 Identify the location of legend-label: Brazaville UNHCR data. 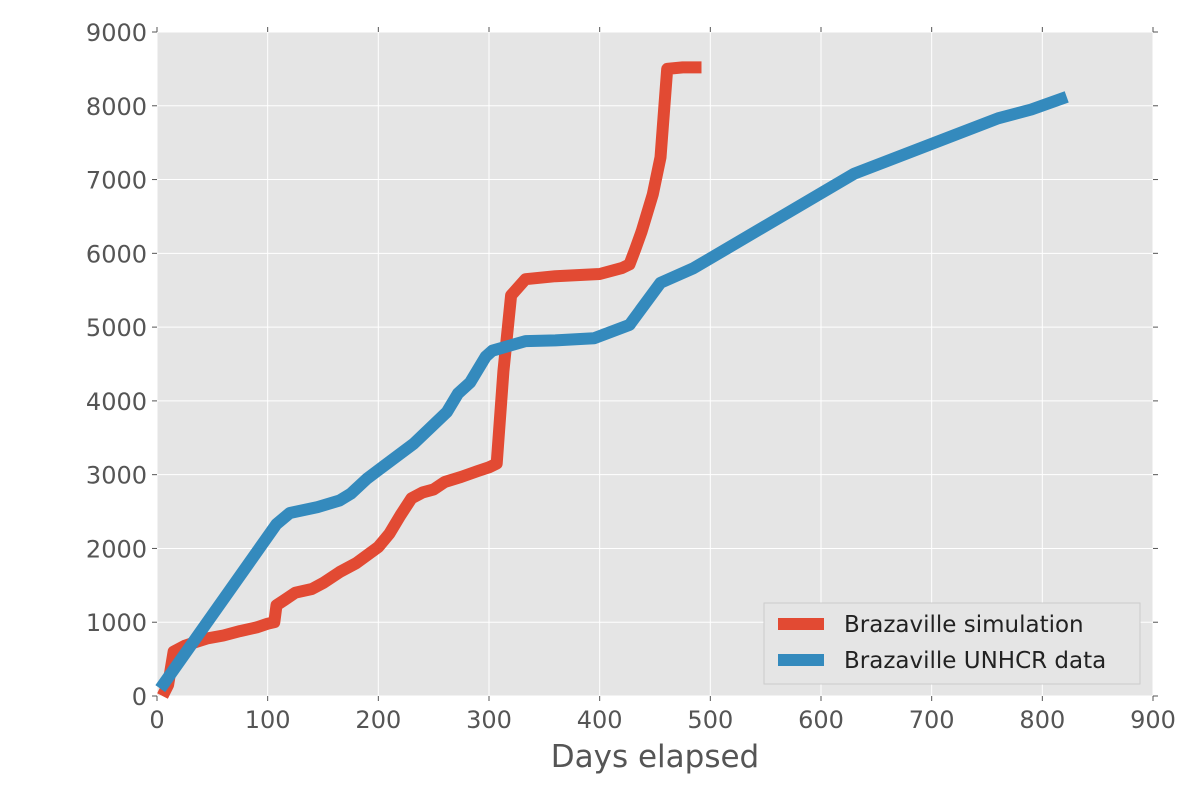
(975, 661).